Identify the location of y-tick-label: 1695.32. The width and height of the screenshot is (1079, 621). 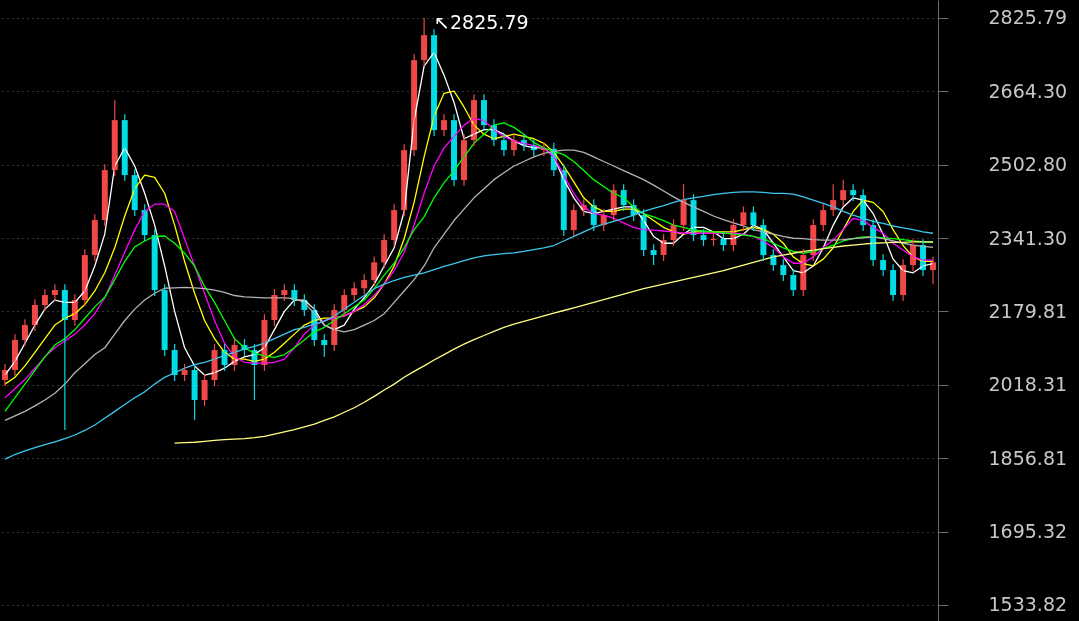
(1028, 531).